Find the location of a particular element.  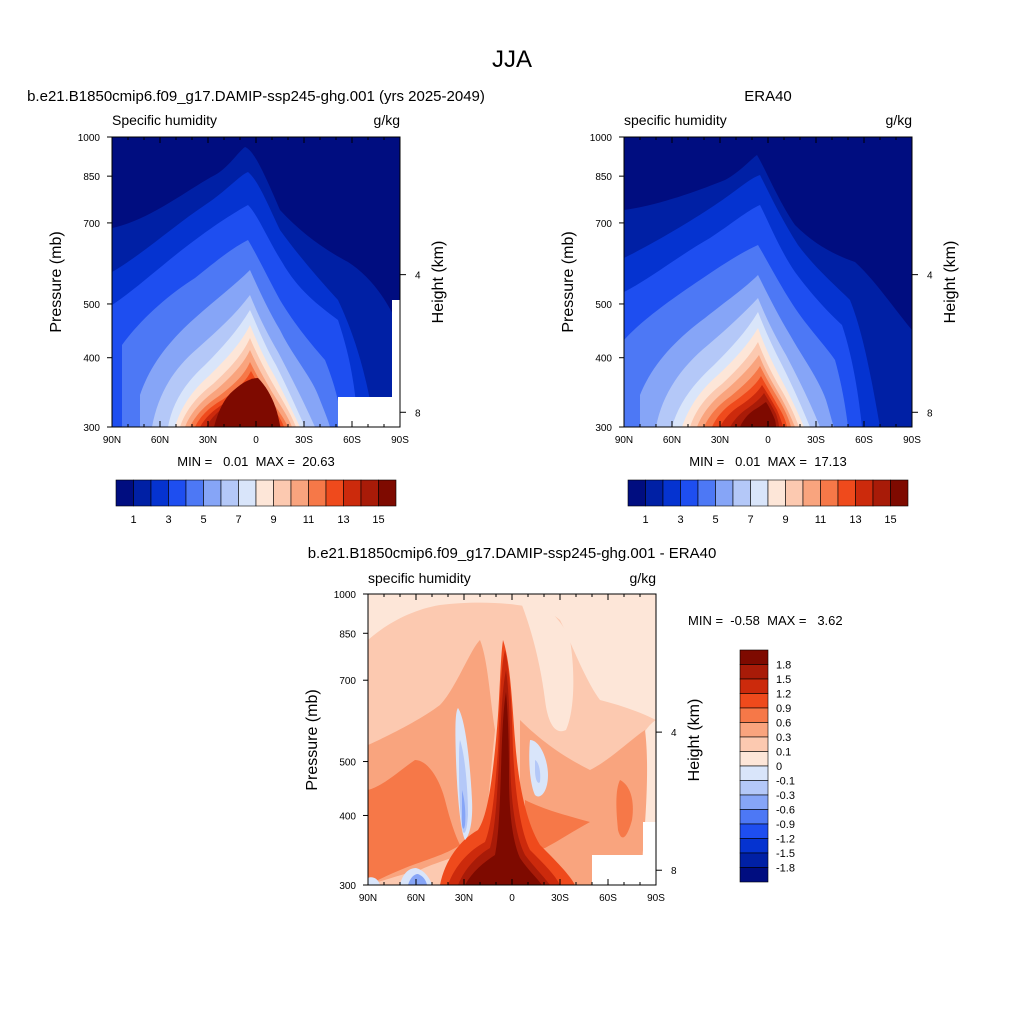

contour-field is located at coordinates (256, 282).